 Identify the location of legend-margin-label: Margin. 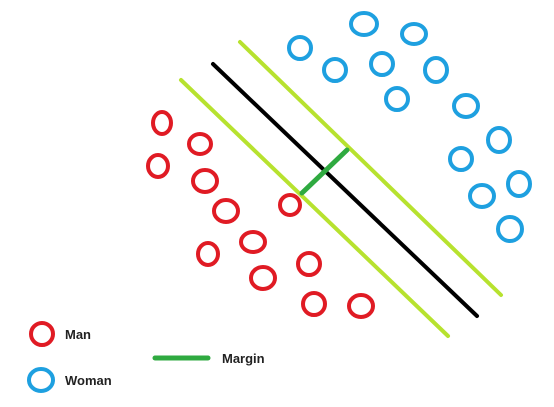
(243, 358).